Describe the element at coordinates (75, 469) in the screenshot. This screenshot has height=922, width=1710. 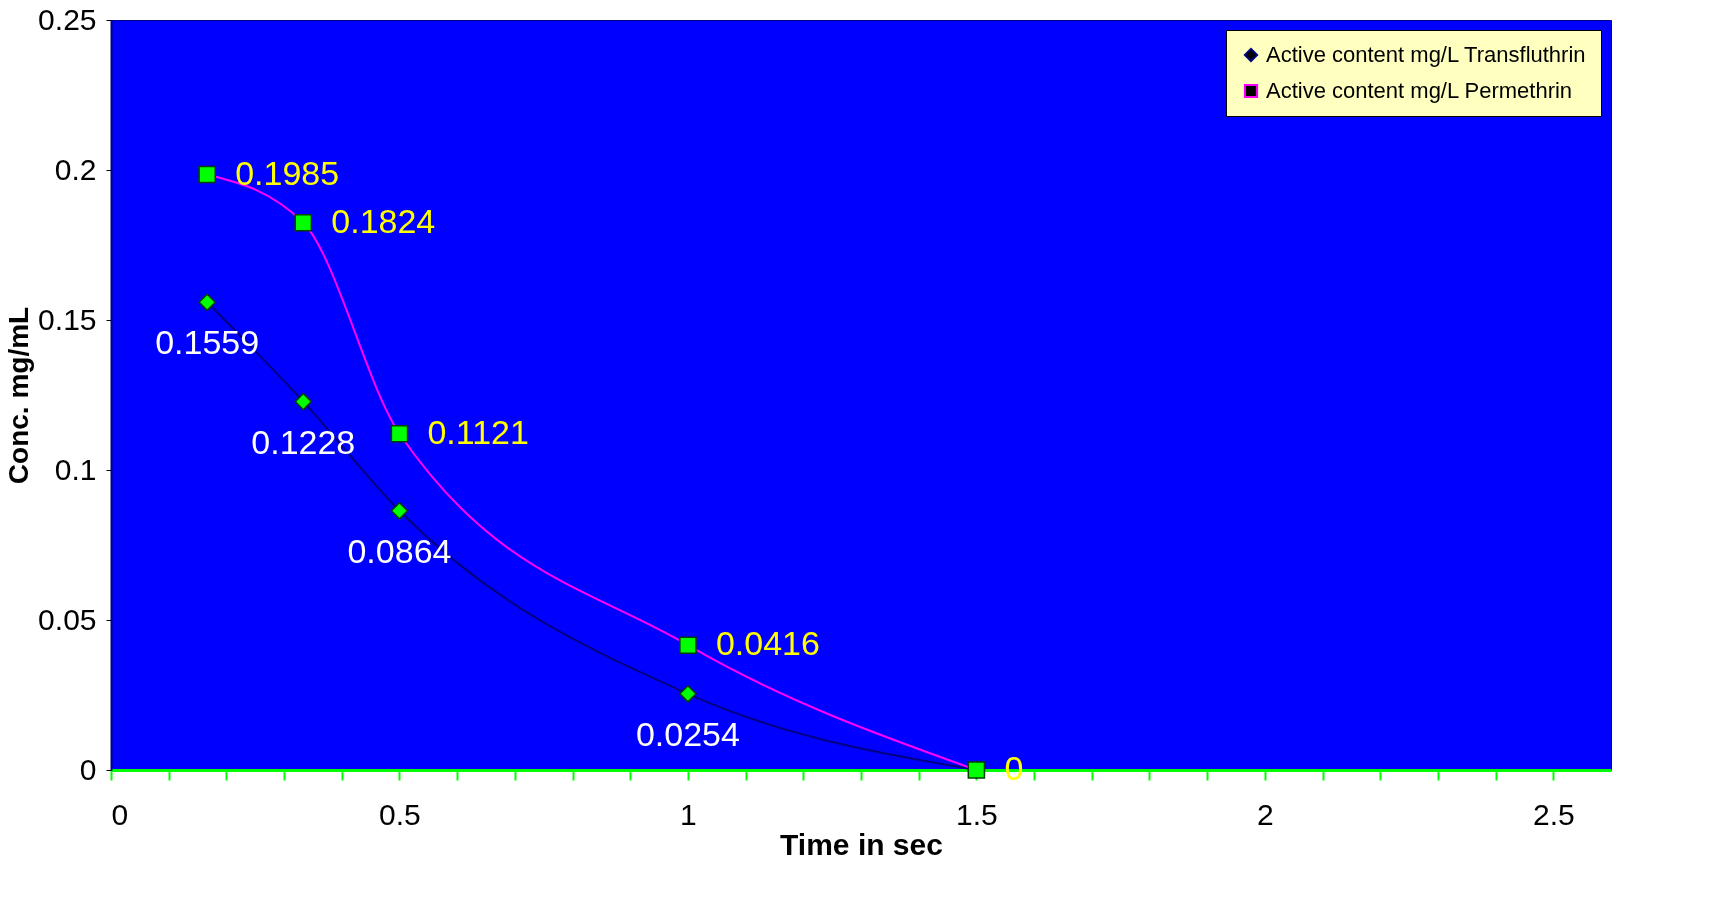
I see `y-tick-label: 0.1` at that location.